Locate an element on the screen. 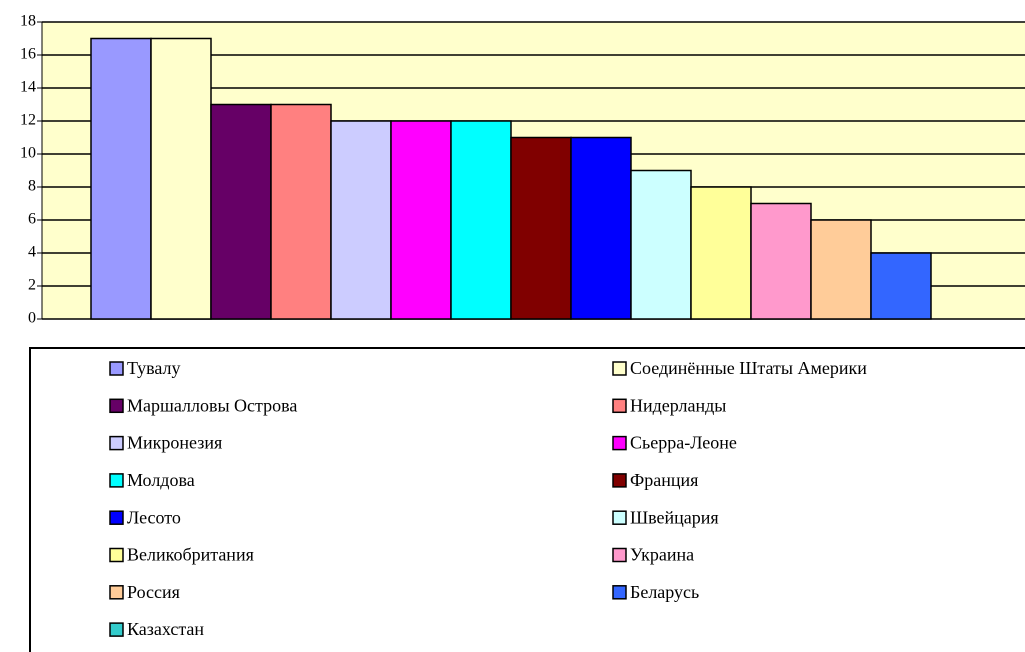  y-tick-label: 10 is located at coordinates (28, 153).